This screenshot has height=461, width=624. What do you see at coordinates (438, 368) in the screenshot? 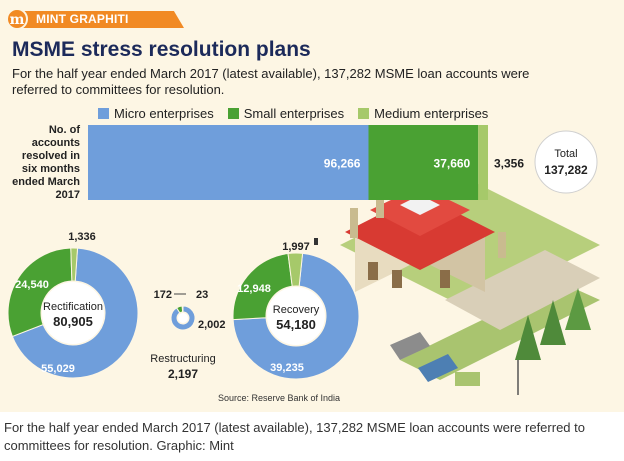
I see `car-blue` at bounding box center [438, 368].